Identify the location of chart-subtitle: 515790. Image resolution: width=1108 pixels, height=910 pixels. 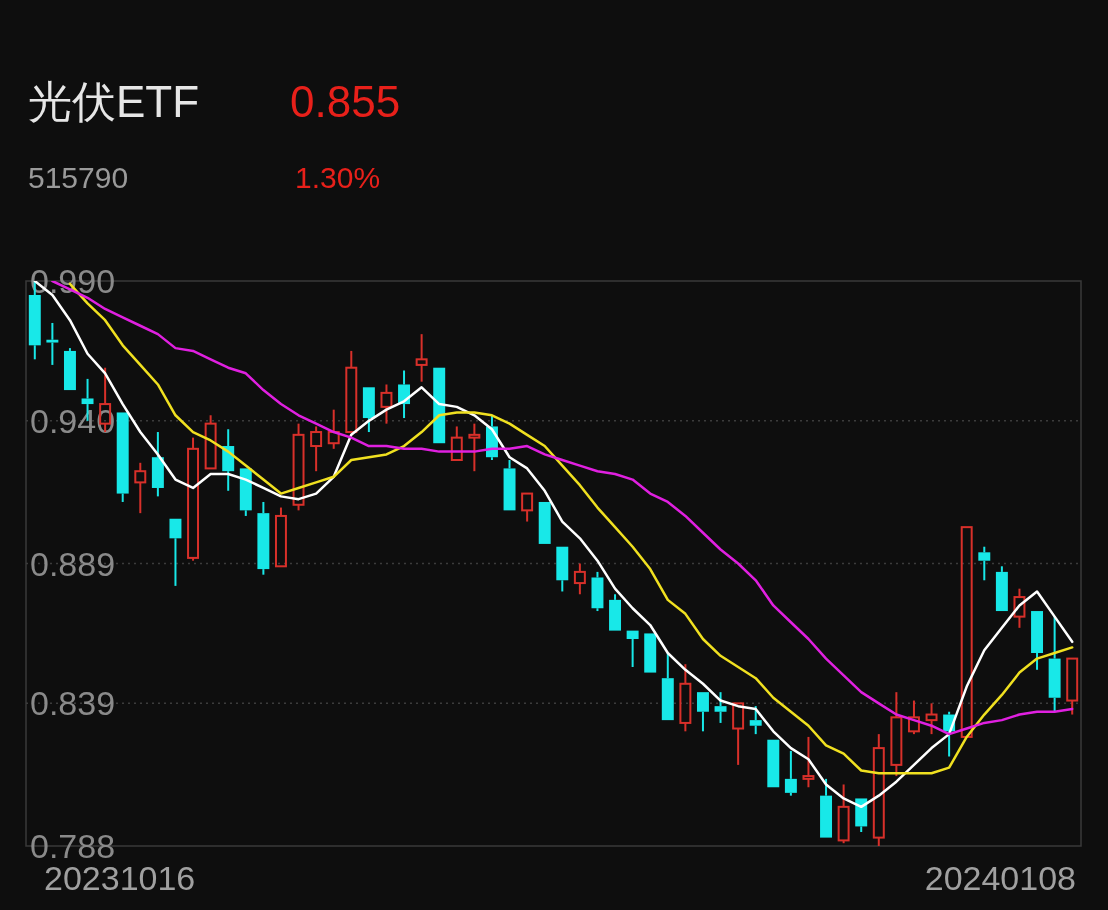
(78, 177).